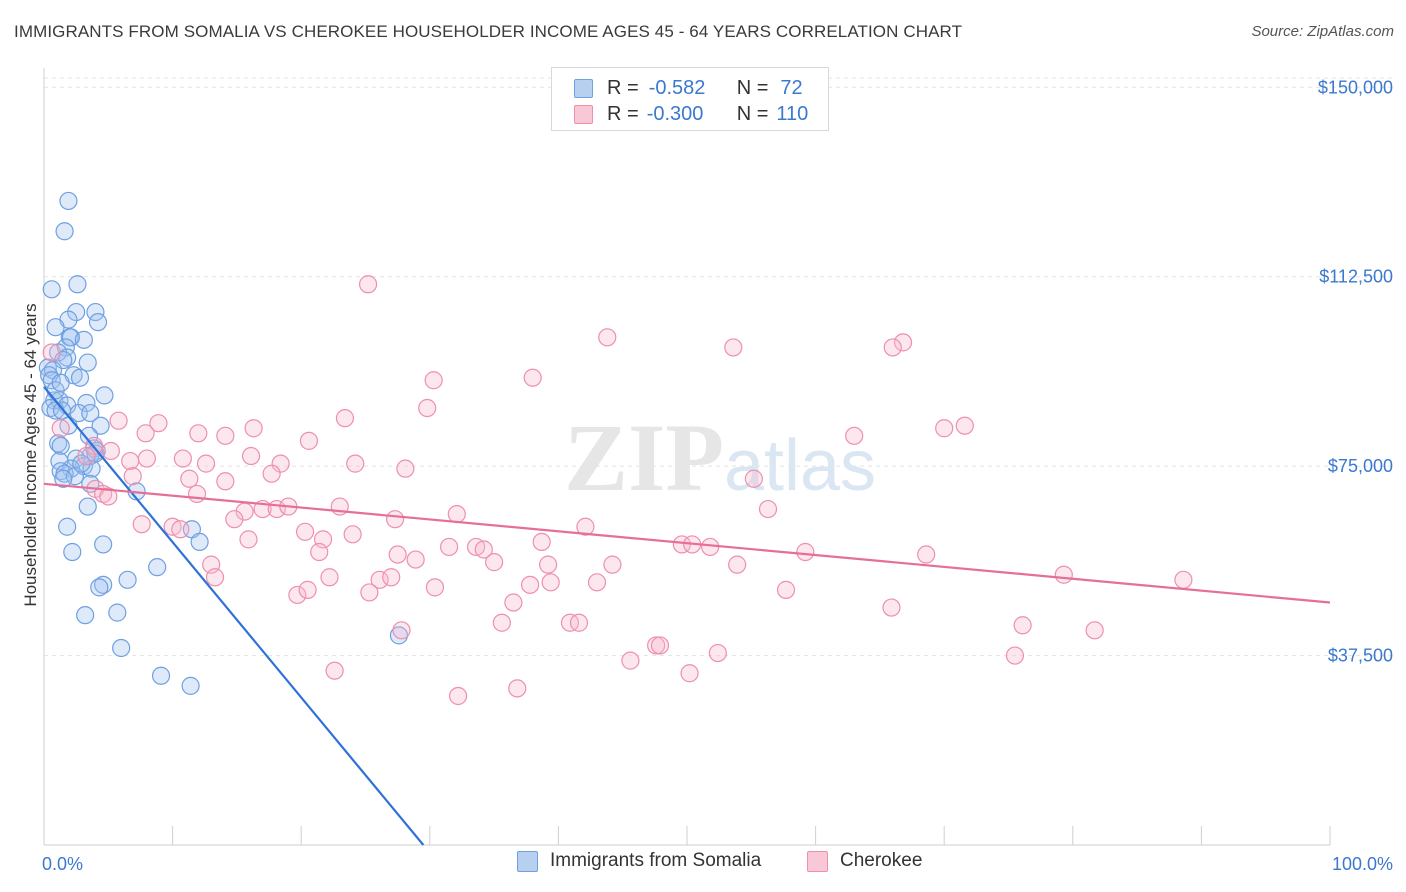 This screenshot has height=892, width=1406. Describe the element at coordinates (1360, 466) in the screenshot. I see `y-tick-label: $75,000` at that location.